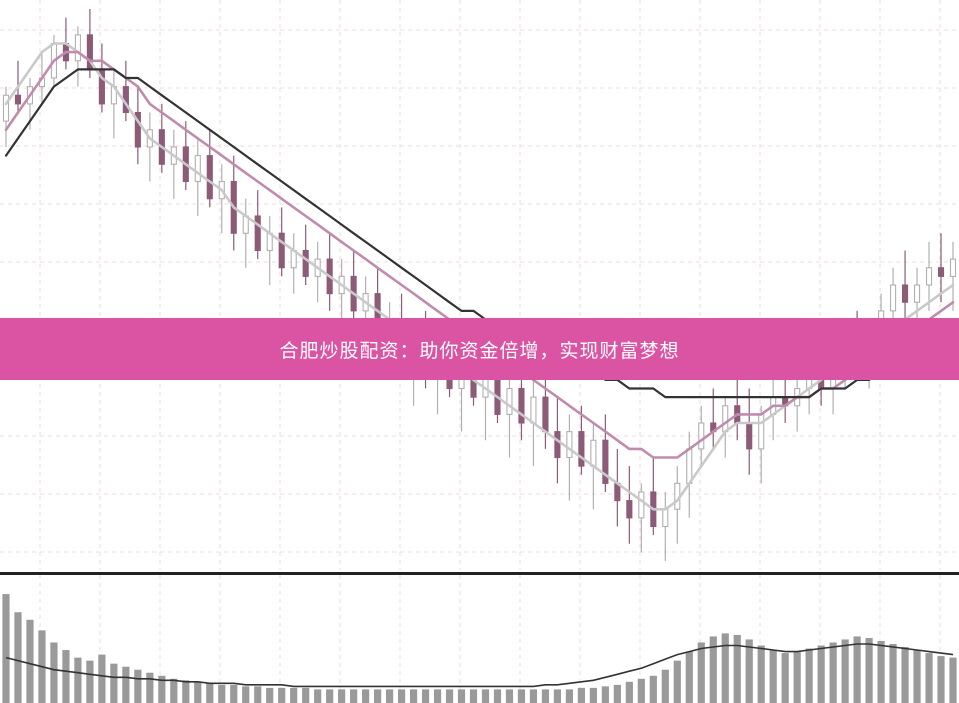 The width and height of the screenshot is (959, 703). I want to click on promo-banner: 合肥炒股配资：助你资金倍增，实现财富梦想, so click(479, 349).